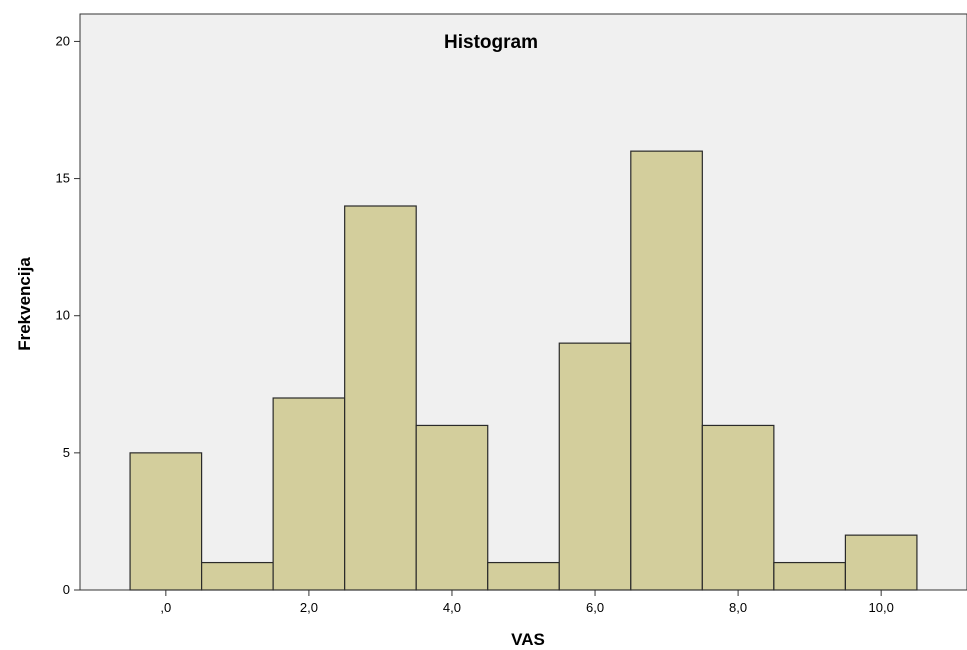 The height and width of the screenshot is (650, 967). What do you see at coordinates (63, 178) in the screenshot?
I see `y-tick-label: 15` at bounding box center [63, 178].